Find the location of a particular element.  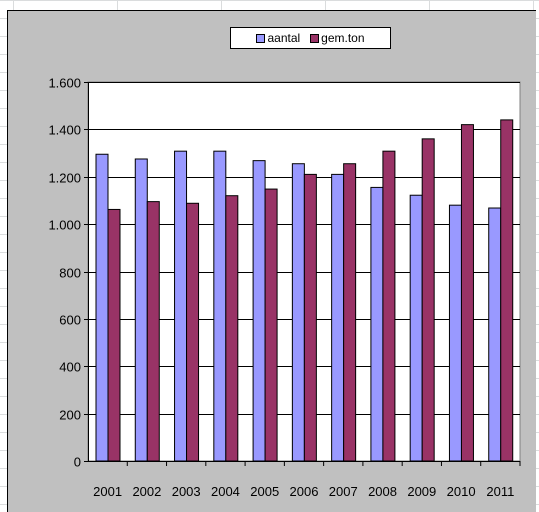

x-tick-label: 2003 is located at coordinates (186, 491).